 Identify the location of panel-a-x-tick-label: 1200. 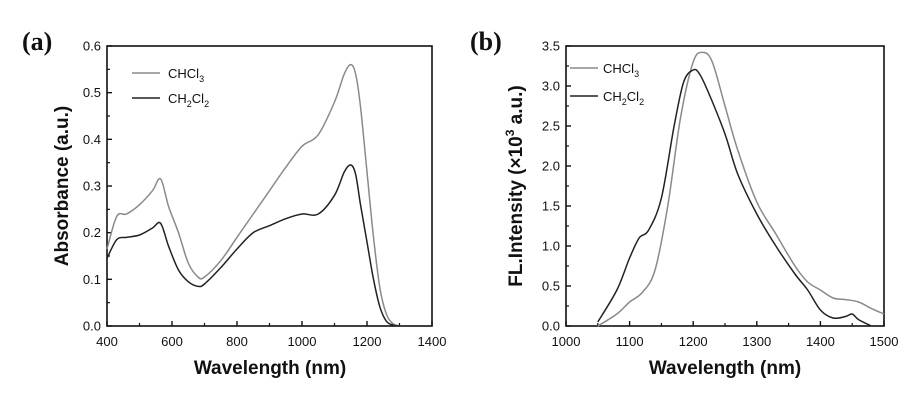
(367, 341).